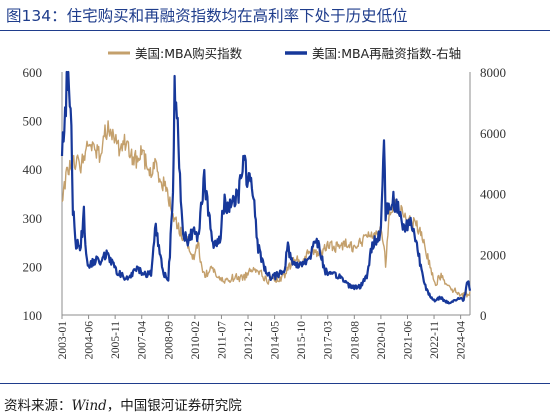  I want to click on x-tick-label: 2005-11, so click(116, 340).